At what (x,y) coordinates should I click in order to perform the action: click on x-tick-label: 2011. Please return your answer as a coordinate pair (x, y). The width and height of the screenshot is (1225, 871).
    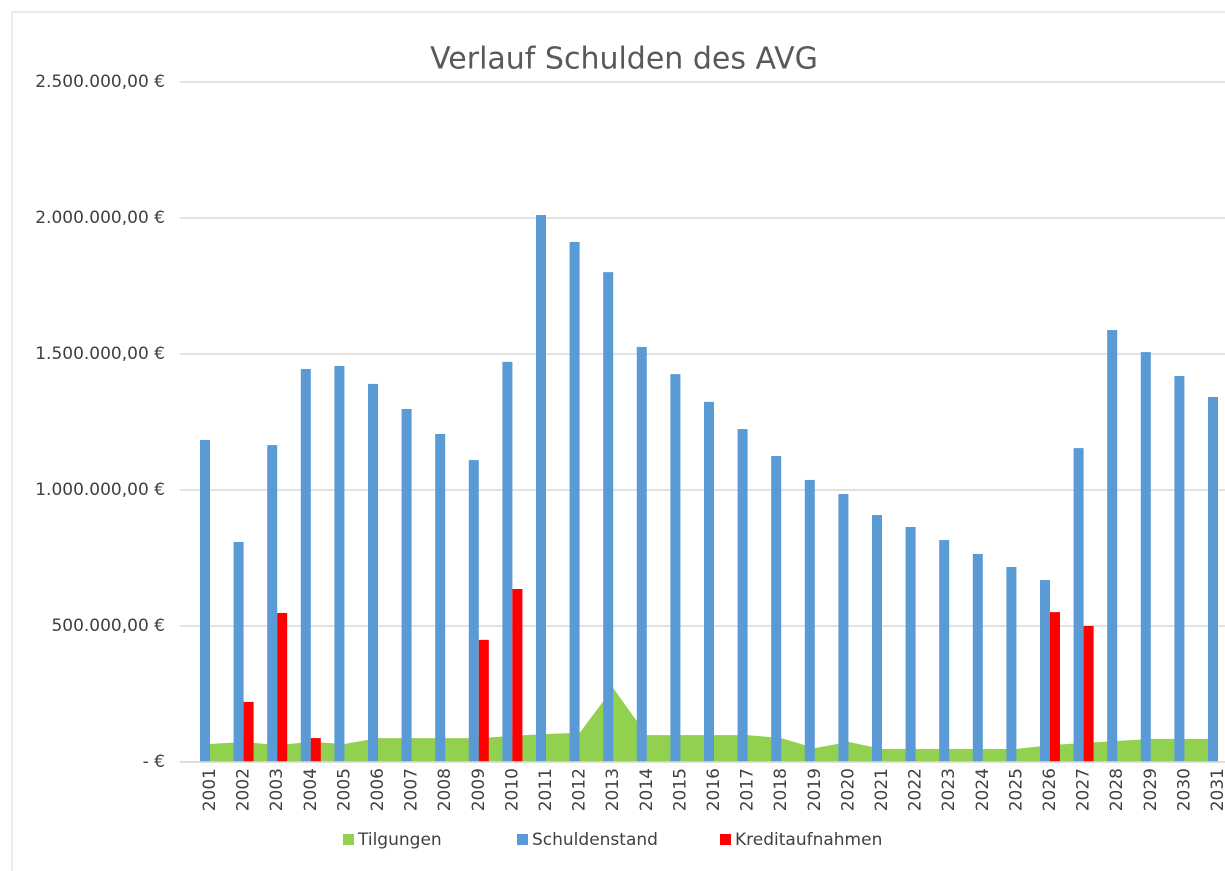
    Looking at the image, I should click on (546, 789).